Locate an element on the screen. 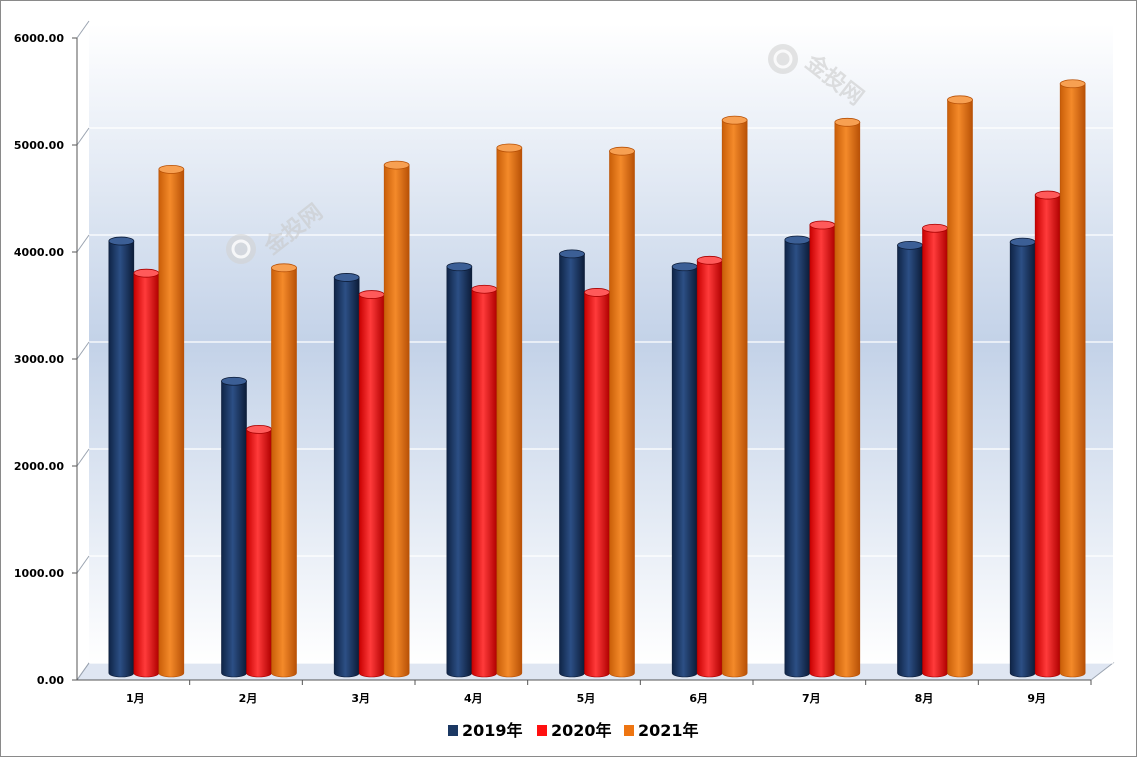 This screenshot has width=1137, height=758. x-tick-label: 8月 is located at coordinates (924, 698).